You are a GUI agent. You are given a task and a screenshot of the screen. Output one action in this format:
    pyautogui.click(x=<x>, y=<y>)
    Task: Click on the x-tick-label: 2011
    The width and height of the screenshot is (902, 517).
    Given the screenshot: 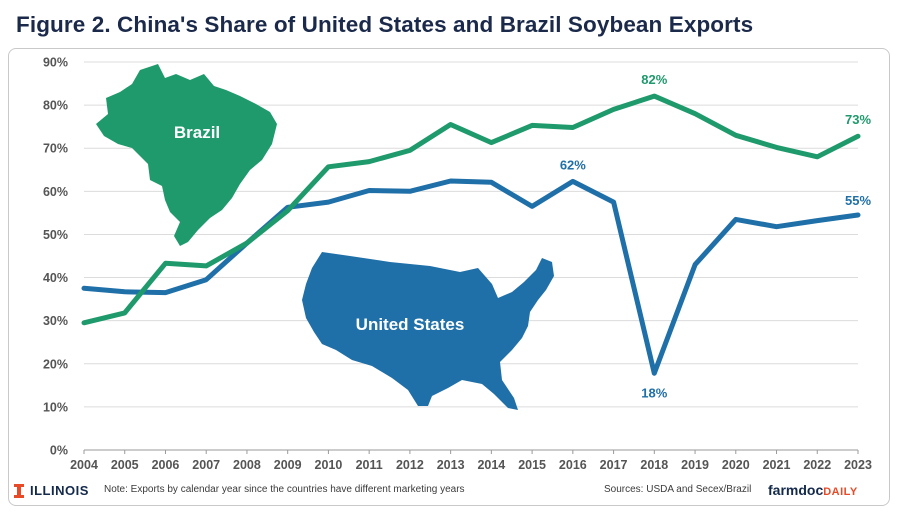 What is the action you would take?
    pyautogui.click(x=369, y=465)
    